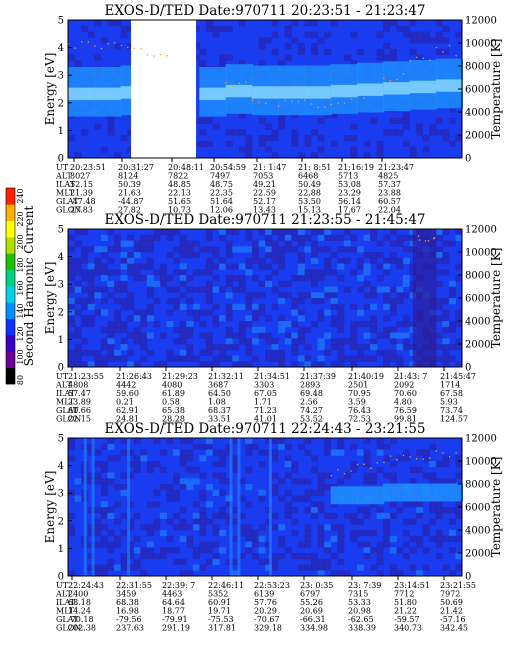 The image size is (505, 649). What do you see at coordinates (405, 419) in the screenshot?
I see `ephemeris-value: 99.81` at bounding box center [405, 419].